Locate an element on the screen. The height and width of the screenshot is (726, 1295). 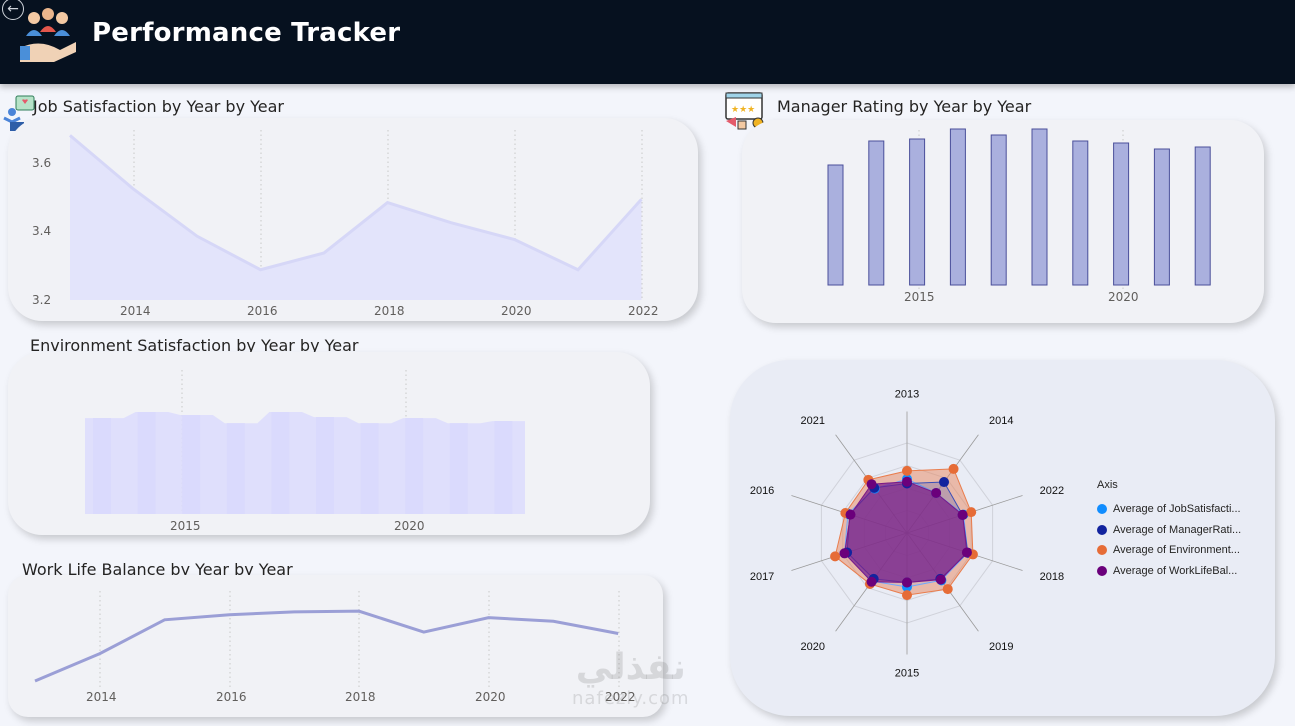
radar-point-2016 is located at coordinates (850, 514).